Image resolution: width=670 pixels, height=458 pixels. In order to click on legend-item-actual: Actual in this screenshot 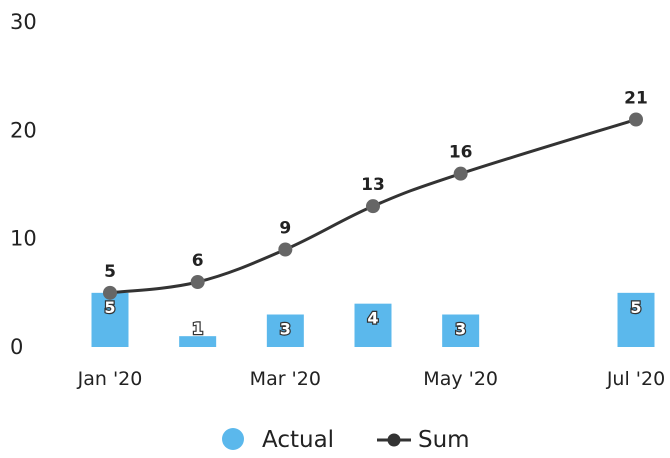, I will do `click(278, 440)`.